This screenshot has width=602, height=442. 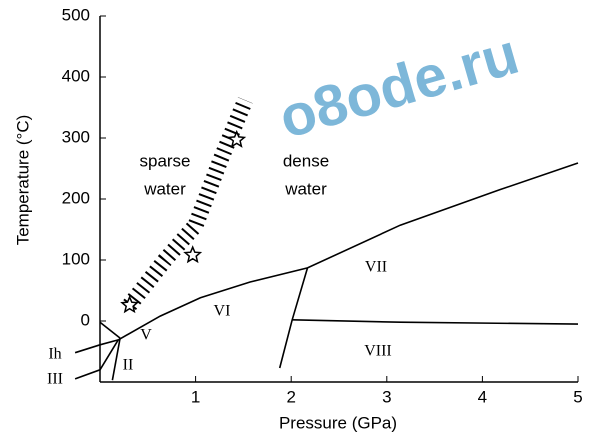 I want to click on x-tick-label: 2, so click(x=290, y=396).